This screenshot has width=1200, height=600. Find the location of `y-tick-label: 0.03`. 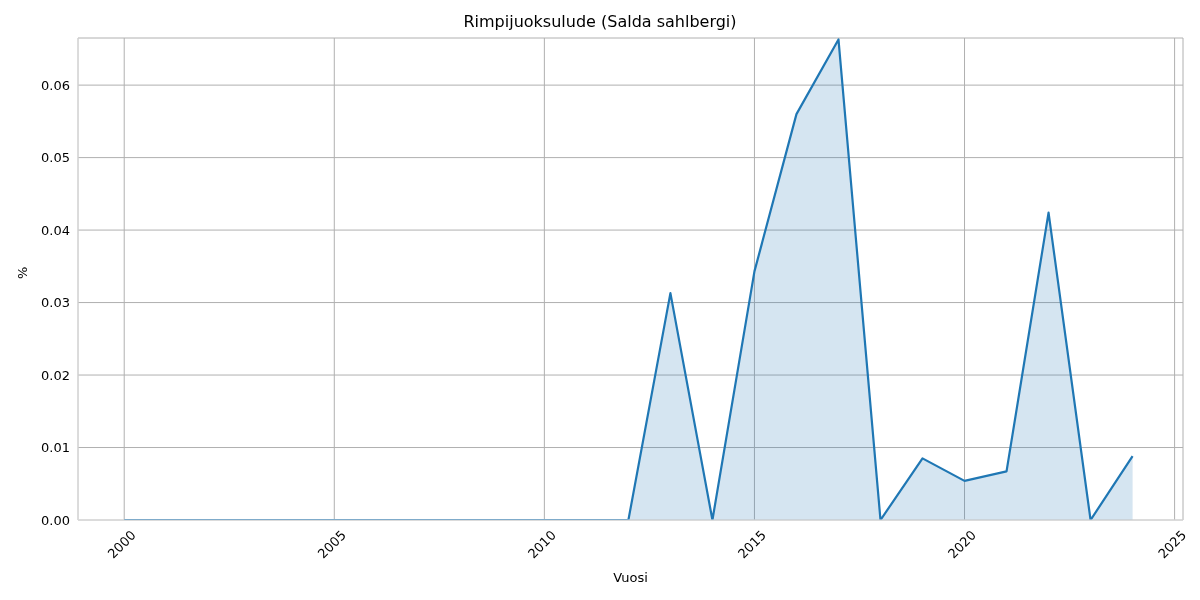

y-tick-label: 0.03 is located at coordinates (55, 303).